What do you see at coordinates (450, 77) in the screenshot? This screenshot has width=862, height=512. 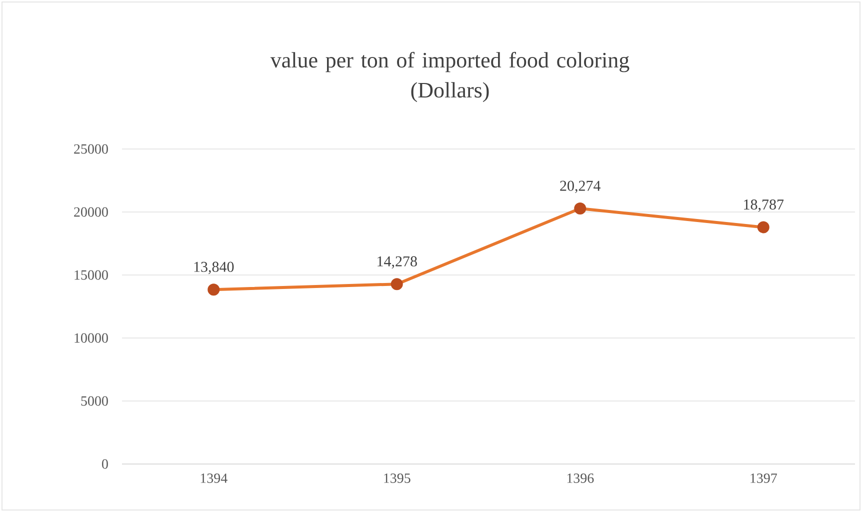 I see `chart-title: value per ton of imported food coloring (Dollars)` at bounding box center [450, 77].